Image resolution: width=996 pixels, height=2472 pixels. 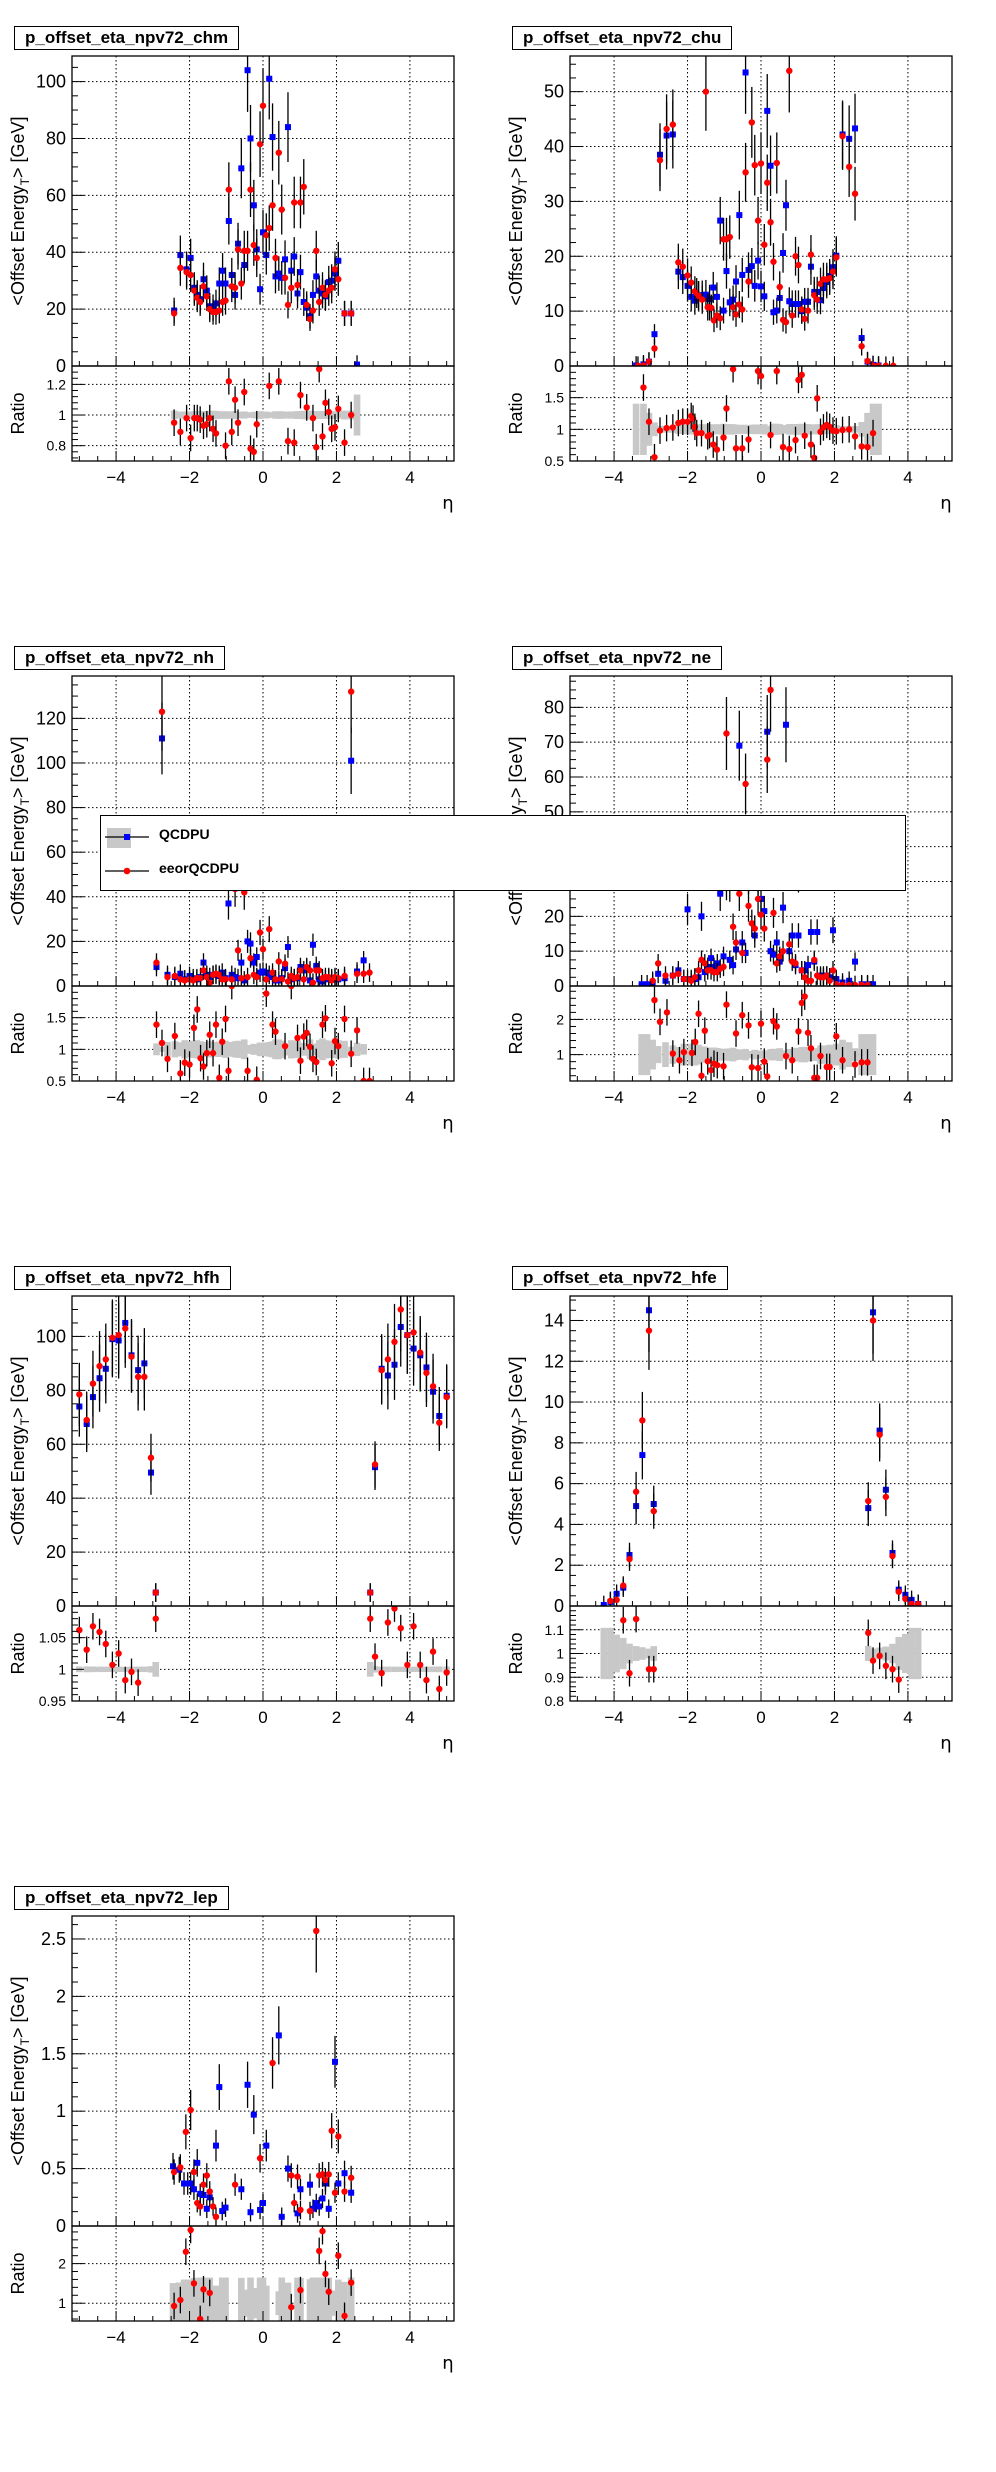 I want to click on y-tick-label: 2, so click(x=61, y=1996).